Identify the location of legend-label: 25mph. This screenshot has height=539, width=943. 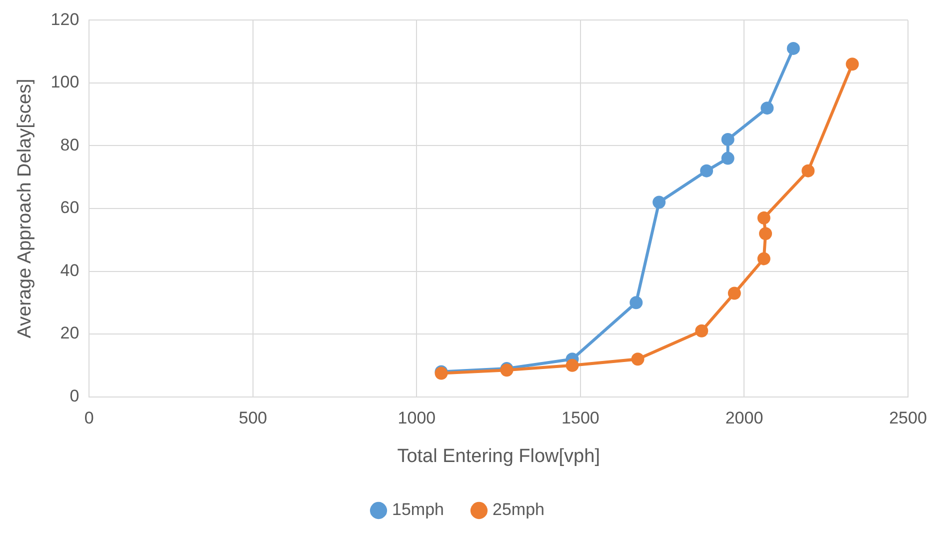
(518, 510).